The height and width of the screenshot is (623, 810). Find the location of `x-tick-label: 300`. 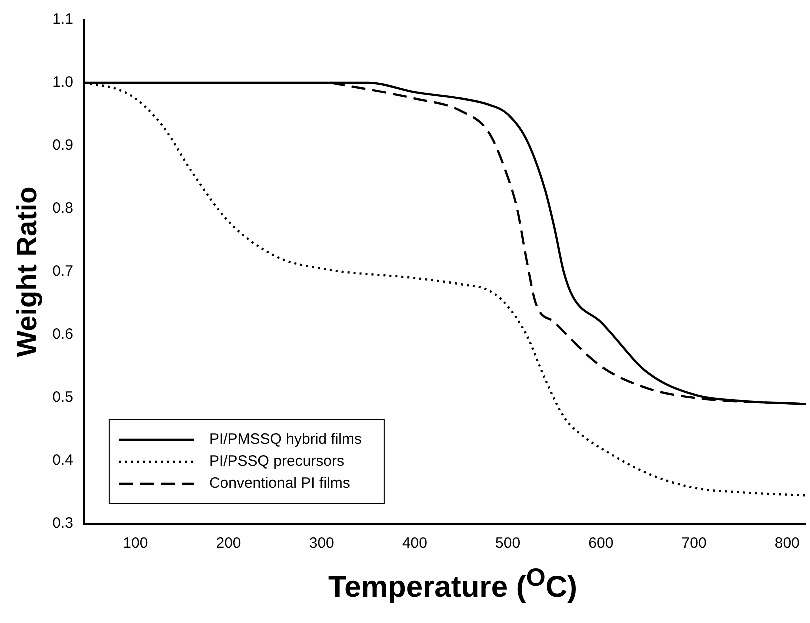

x-tick-label: 300 is located at coordinates (321, 543).